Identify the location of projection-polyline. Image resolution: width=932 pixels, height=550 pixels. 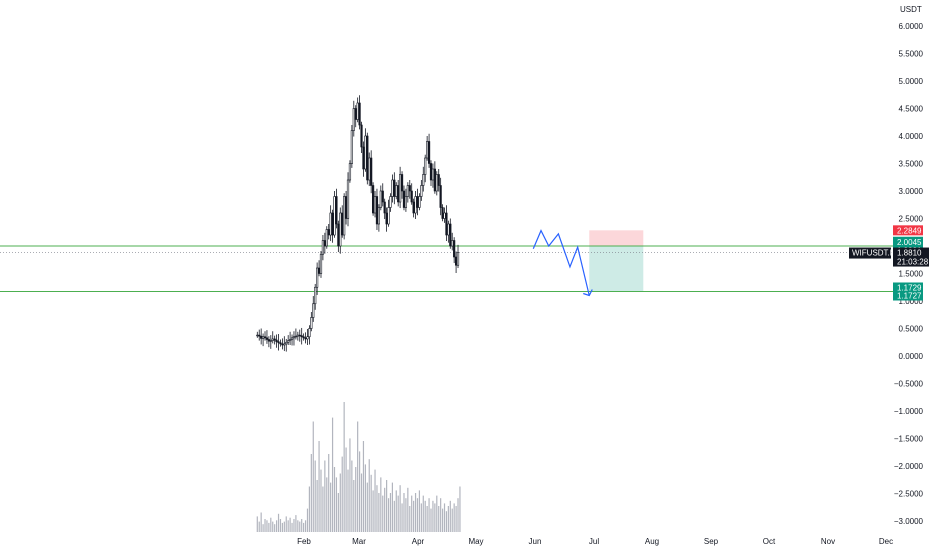
(561, 262).